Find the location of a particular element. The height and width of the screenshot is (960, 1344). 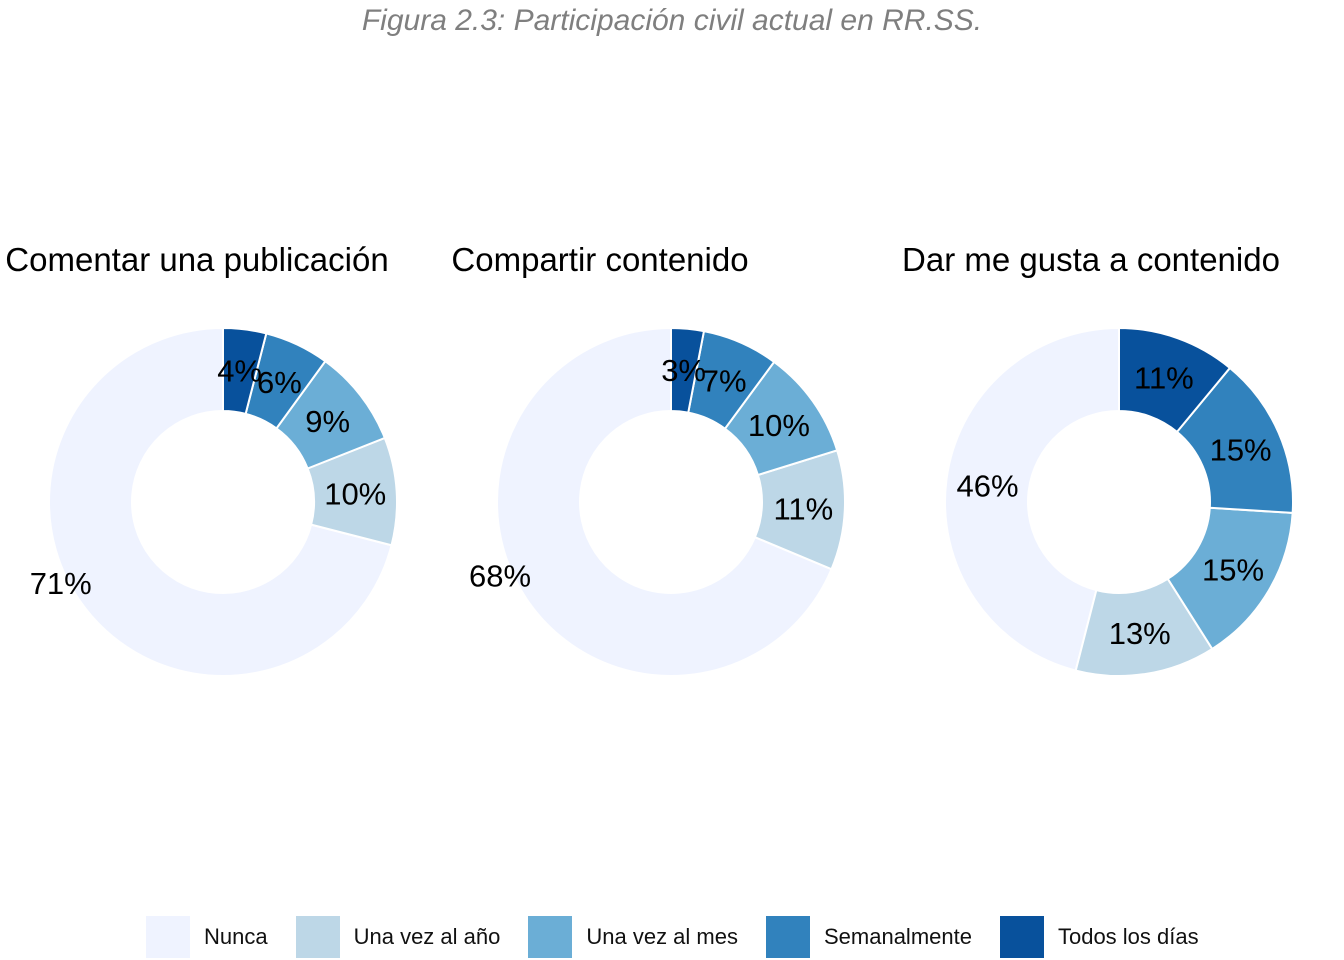

donut-panel-3: Dar me gusta a contenido 46% 13% 15% 15% 11% is located at coordinates (1098, 459).